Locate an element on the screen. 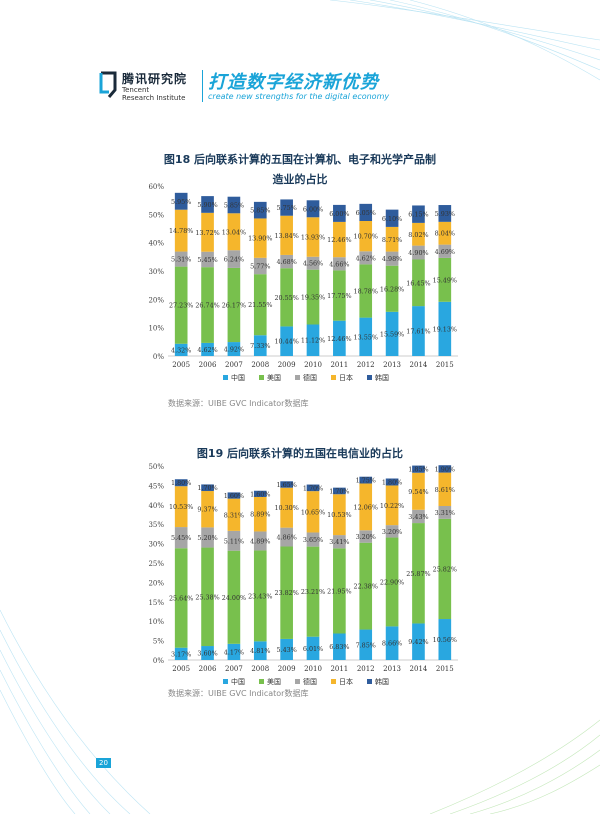  fig18-x-tick-label: 2014 is located at coordinates (419, 365).